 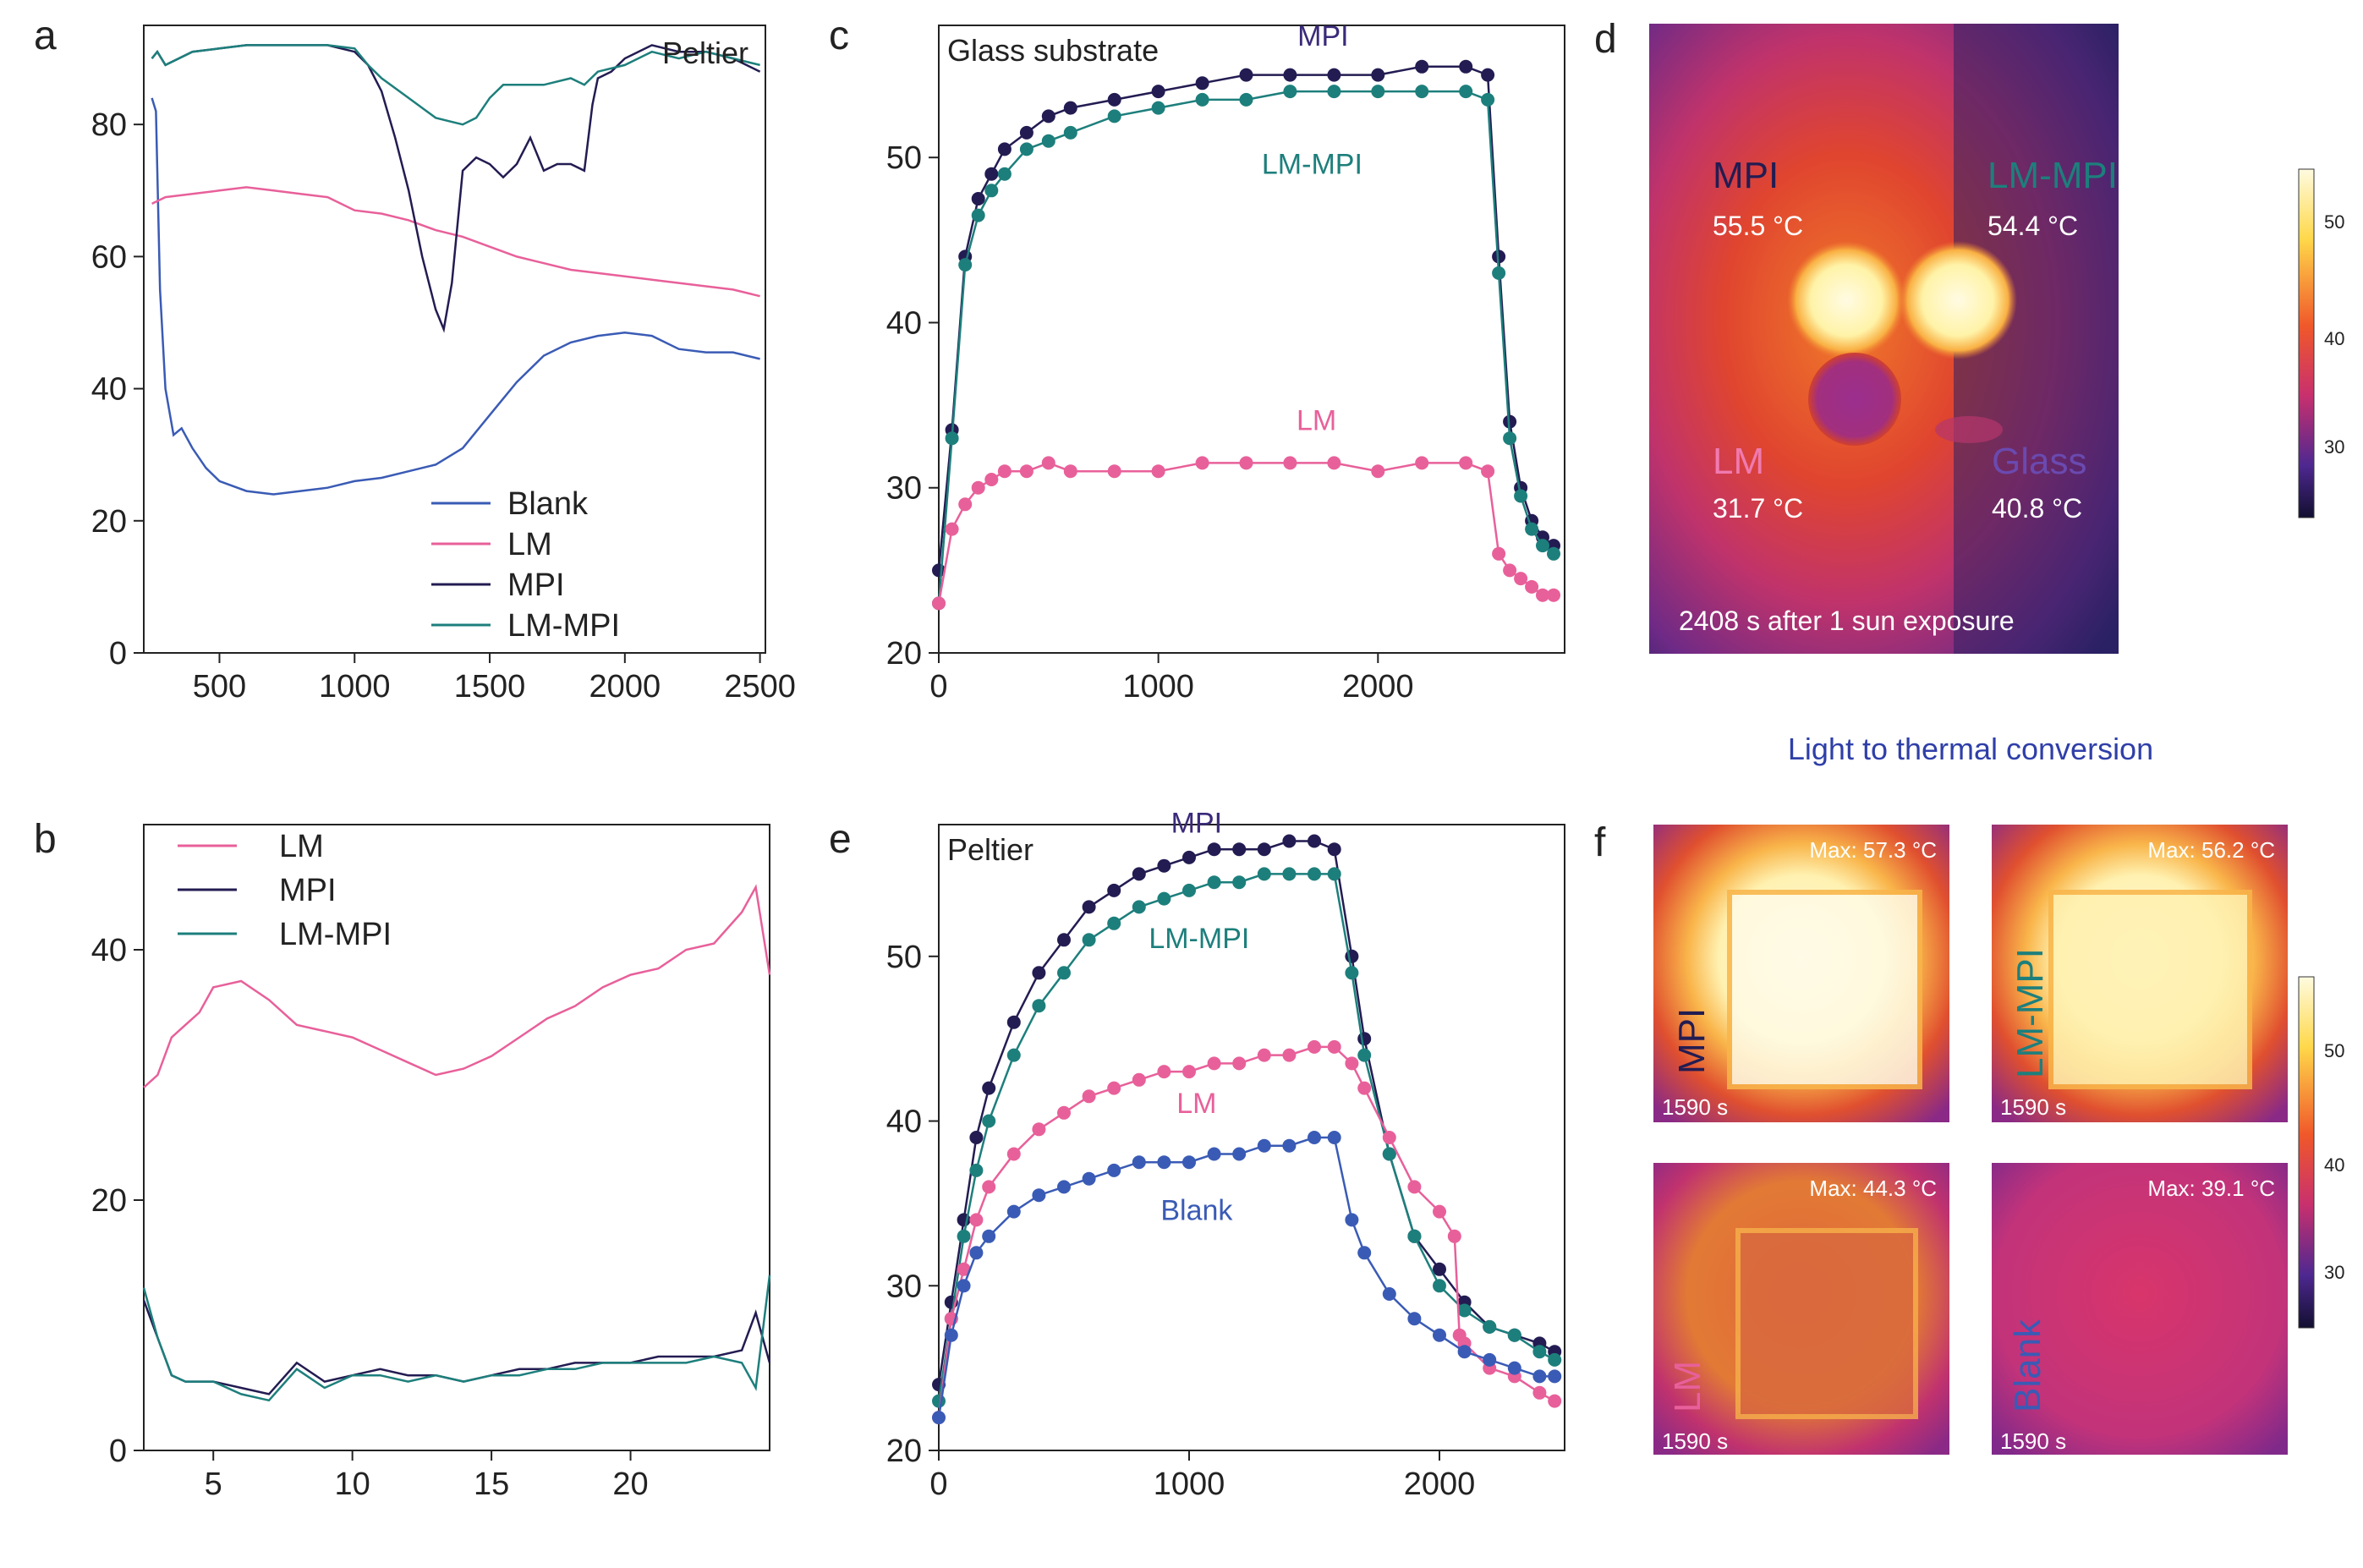 What do you see at coordinates (45, 840) in the screenshot?
I see `panel-letter-b: b` at bounding box center [45, 840].